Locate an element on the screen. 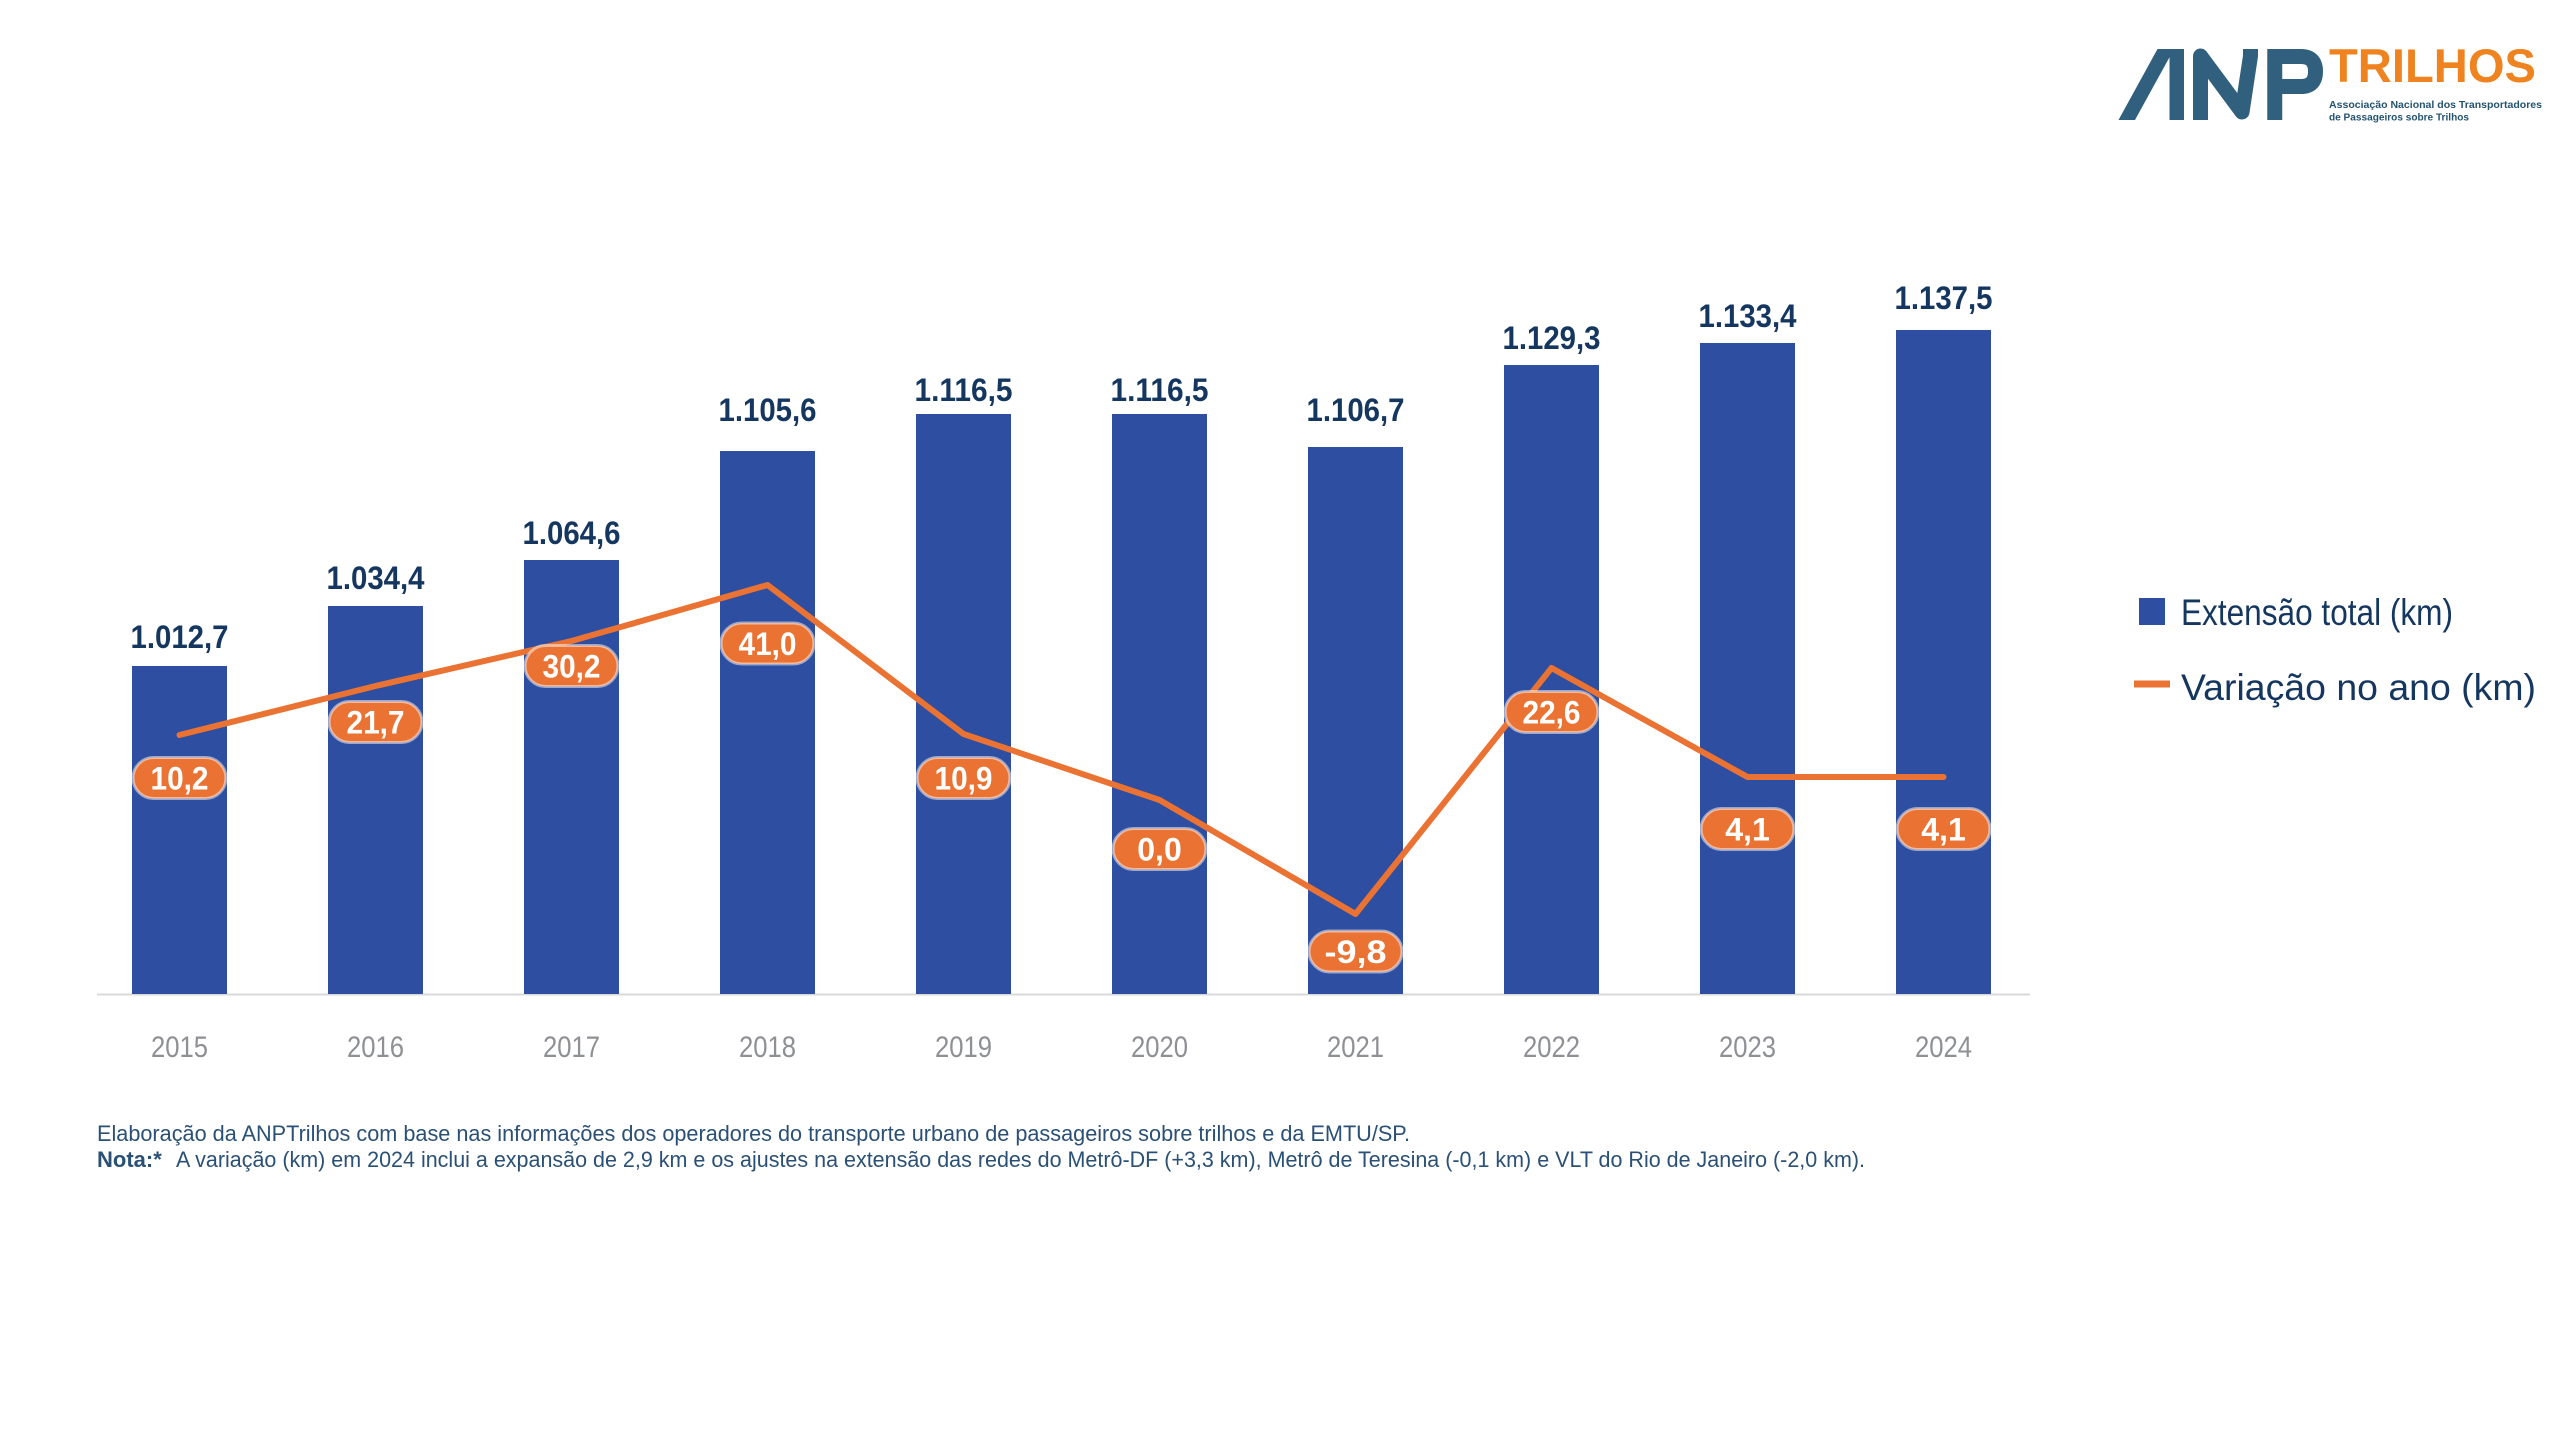 This screenshot has height=1440, width=2560. svg-text: 30,2 is located at coordinates (572, 667).